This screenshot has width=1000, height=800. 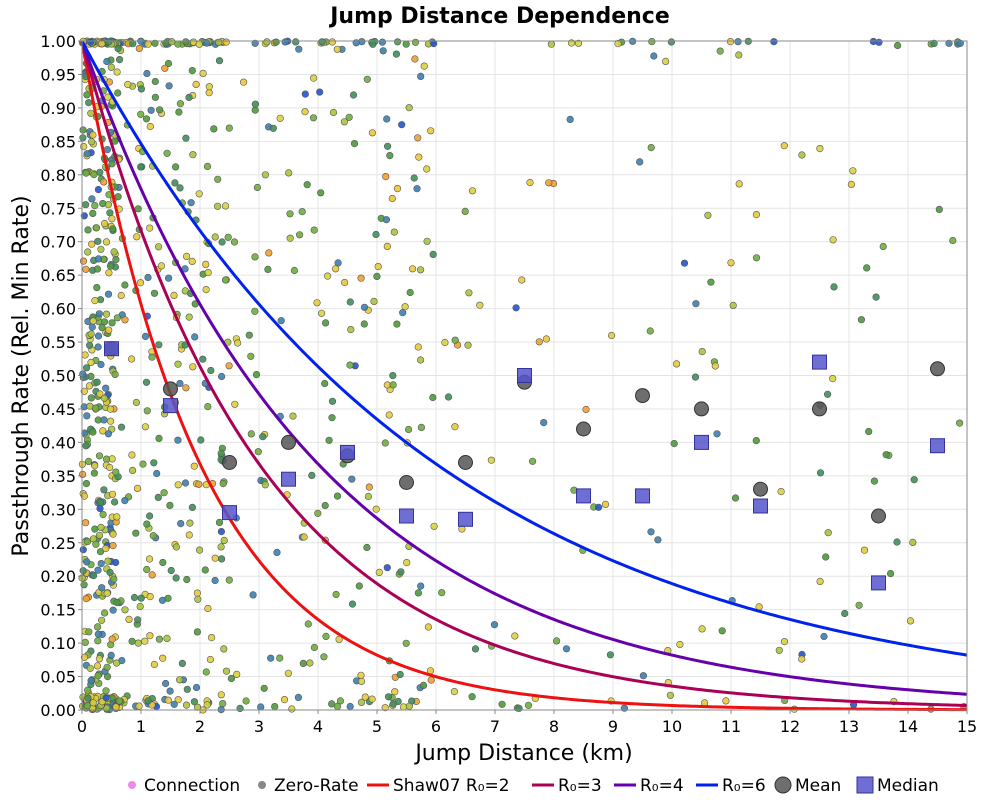 What do you see at coordinates (58, 442) in the screenshot?
I see `y-tick-label: 0.40` at bounding box center [58, 442].